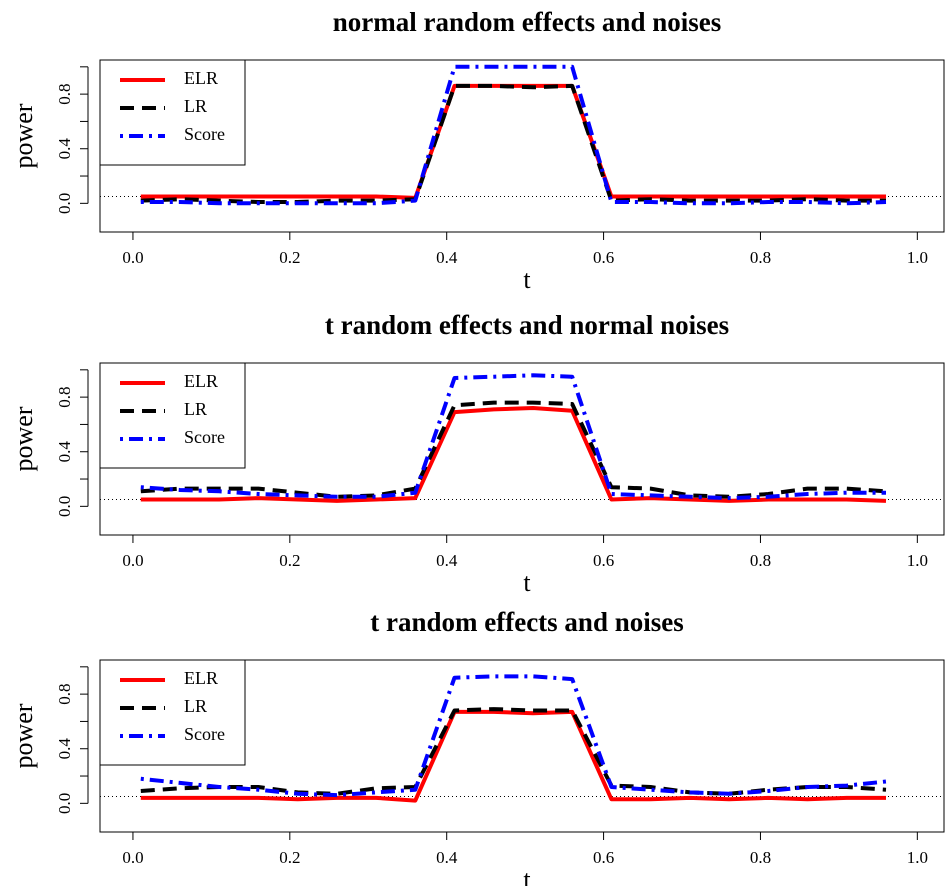  What do you see at coordinates (526, 622) in the screenshot?
I see `chart-title: t random effects and noises` at bounding box center [526, 622].